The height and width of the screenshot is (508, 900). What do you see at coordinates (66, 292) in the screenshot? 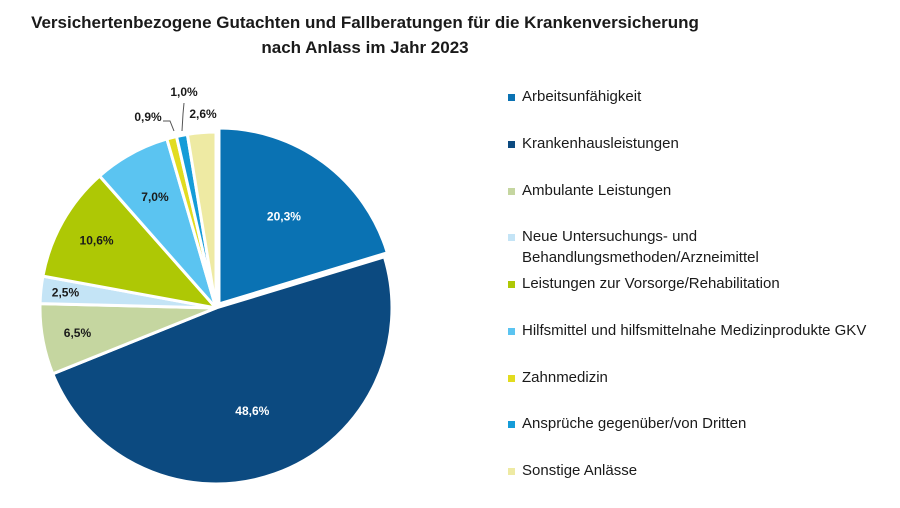
I see `slice-value-label: 2,5%` at bounding box center [66, 292].